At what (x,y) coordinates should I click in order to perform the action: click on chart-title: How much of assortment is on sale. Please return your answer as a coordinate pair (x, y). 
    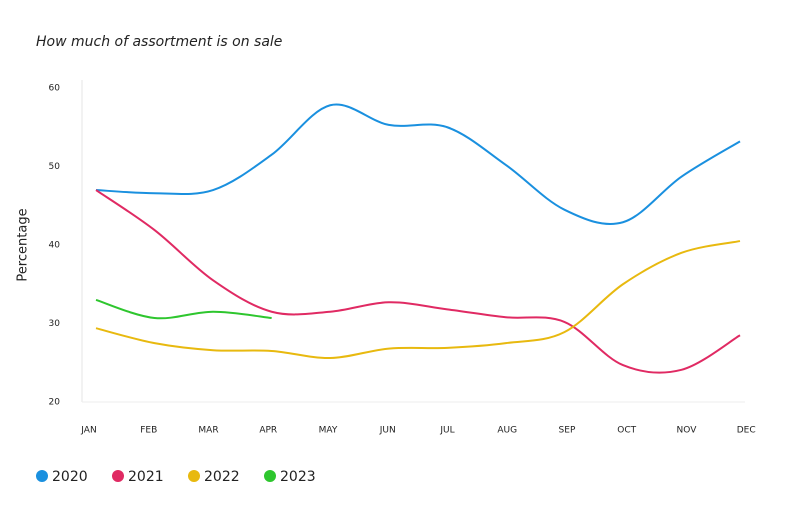
    Looking at the image, I should click on (159, 42).